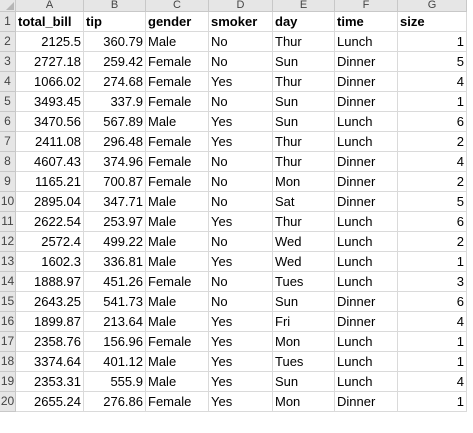  What do you see at coordinates (8, 22) in the screenshot?
I see `row-header: 1` at bounding box center [8, 22].